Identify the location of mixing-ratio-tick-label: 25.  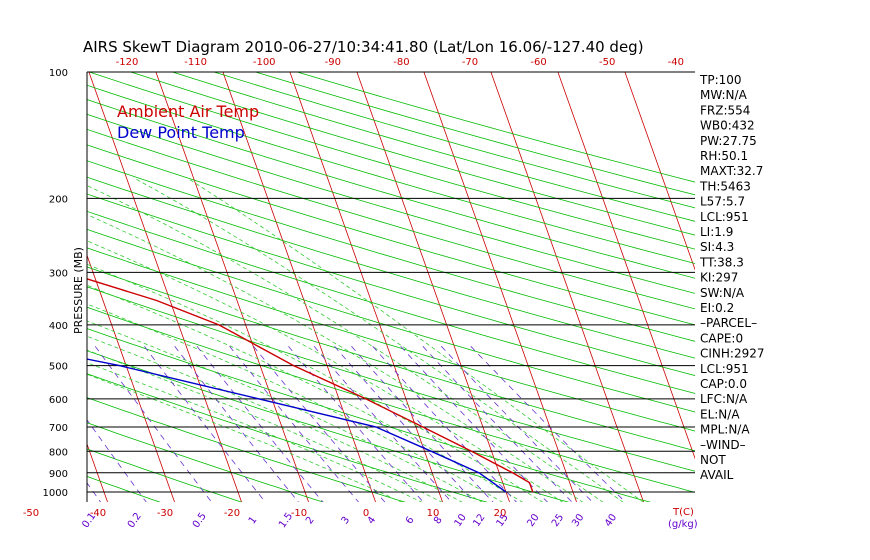
(558, 520).